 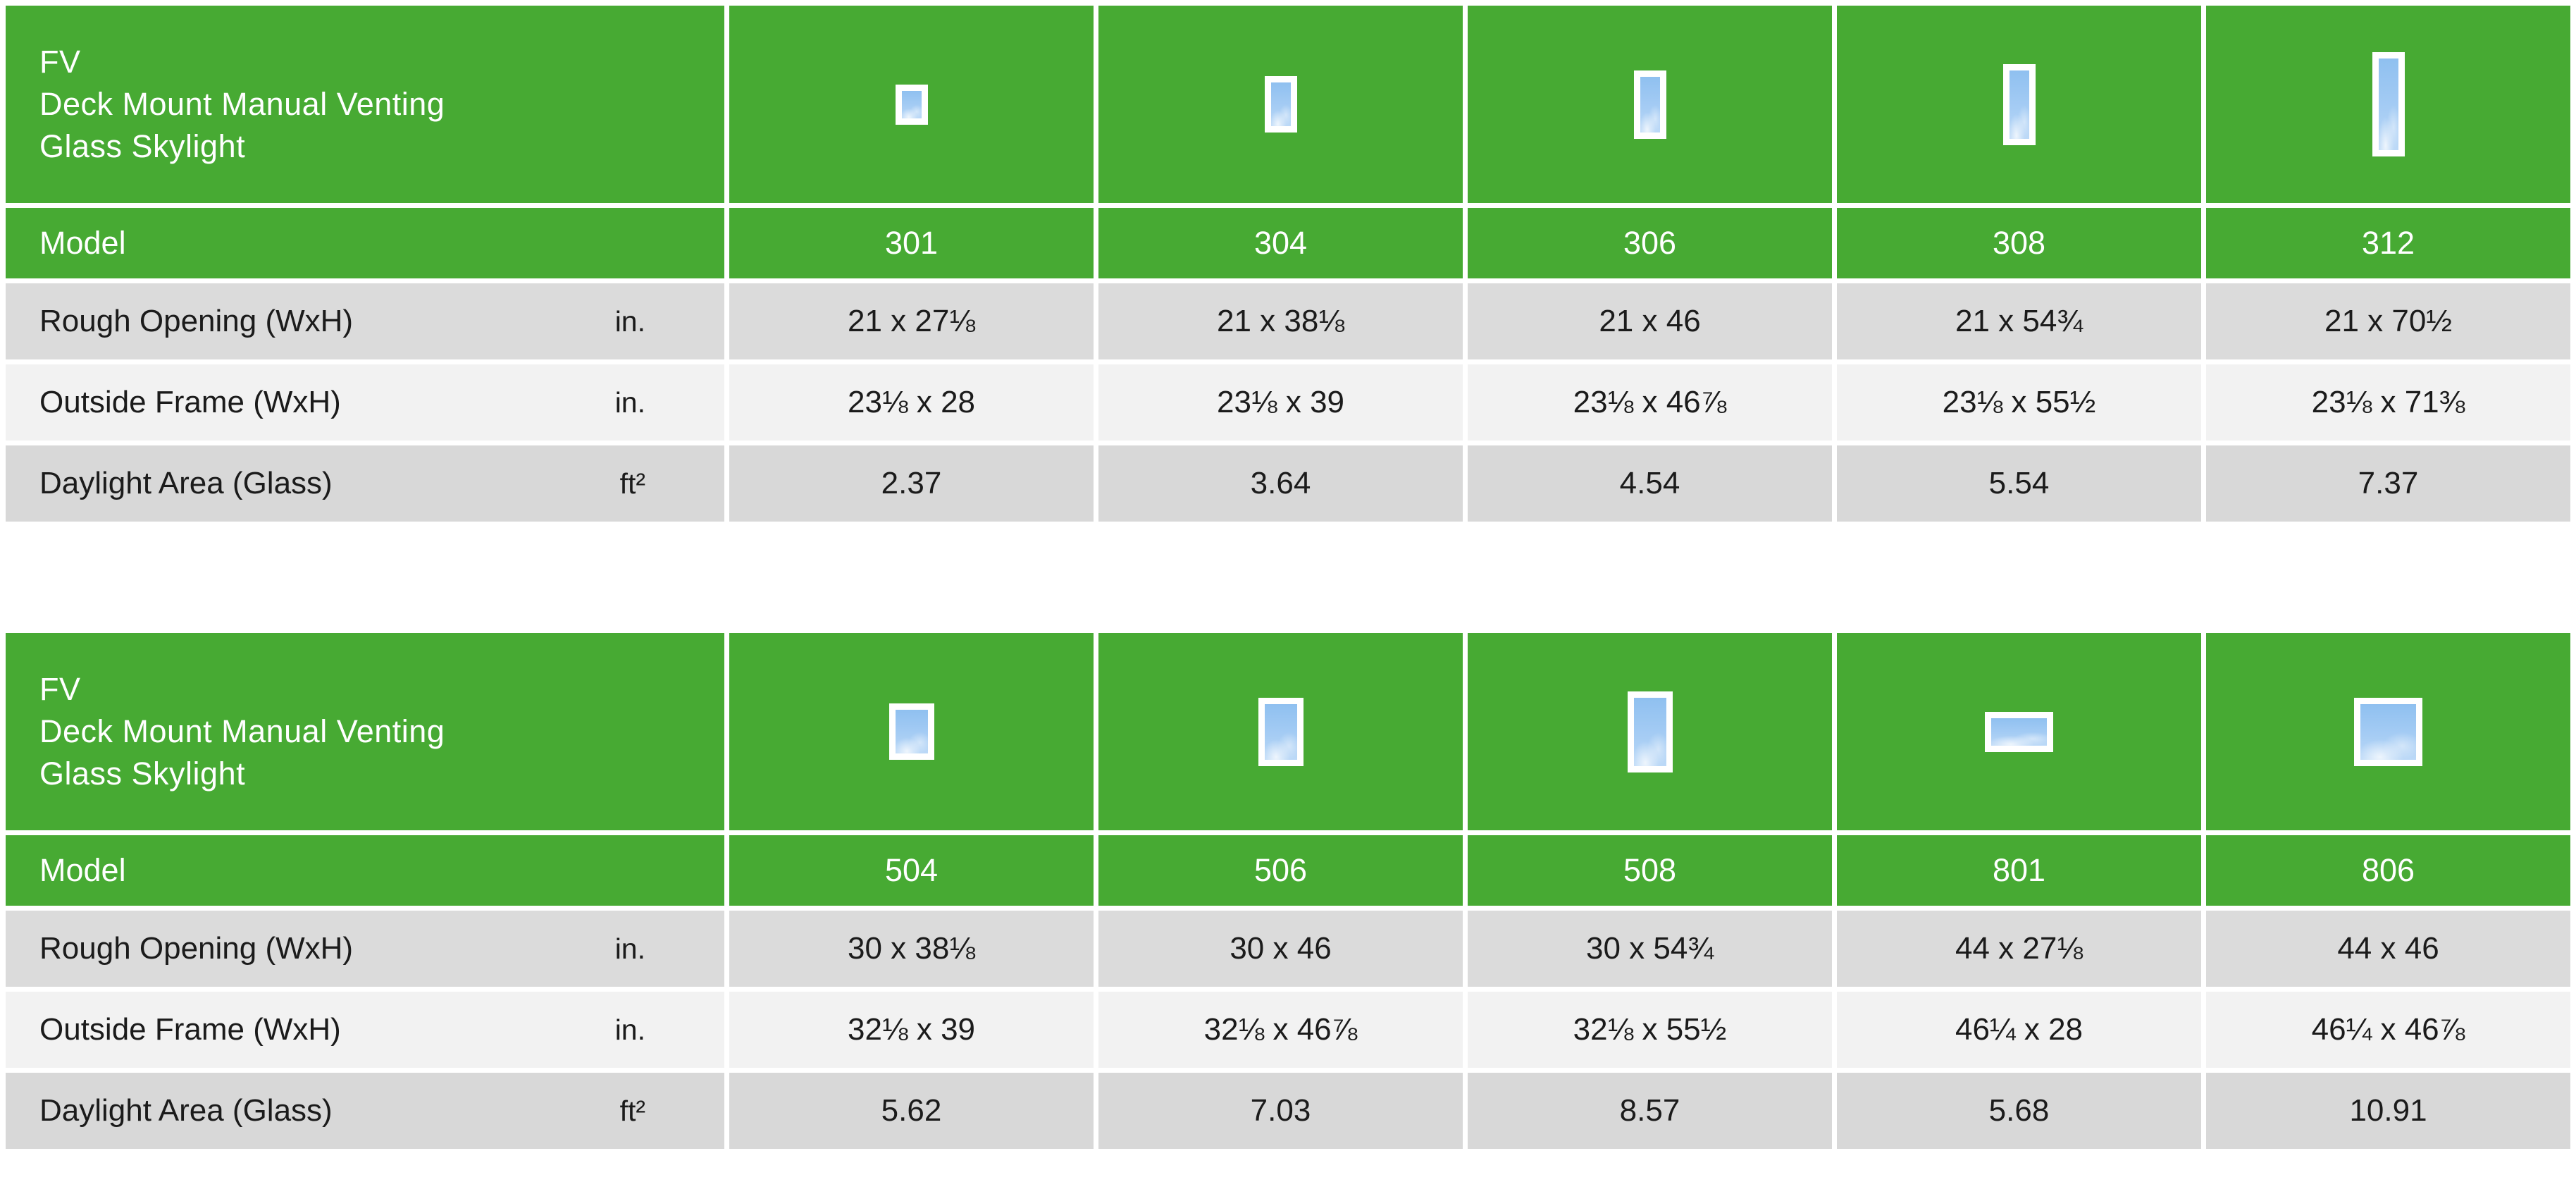 What do you see at coordinates (1650, 483) in the screenshot?
I see `daylight-area-value: 4.54` at bounding box center [1650, 483].